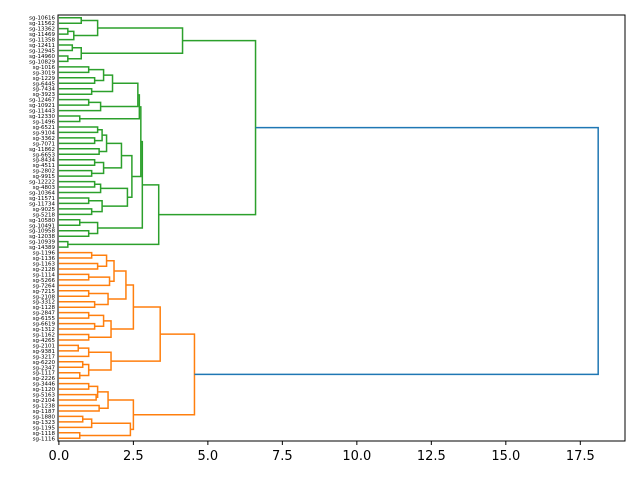  Describe the element at coordinates (44, 363) in the screenshot. I see `leaf-label: sg-6220` at that location.